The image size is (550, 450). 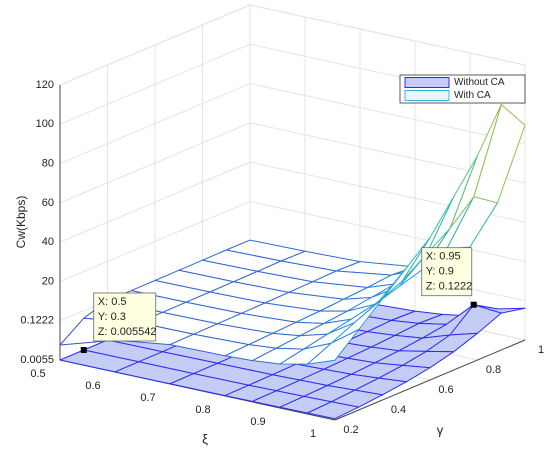 I want to click on y-tick-label: 0.8, so click(x=493, y=370).